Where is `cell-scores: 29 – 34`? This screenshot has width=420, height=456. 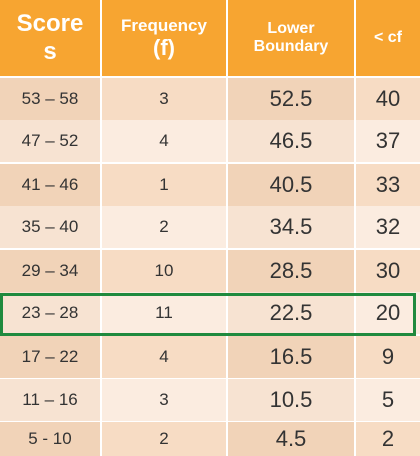
cell-scores: 29 – 34 is located at coordinates (50, 271).